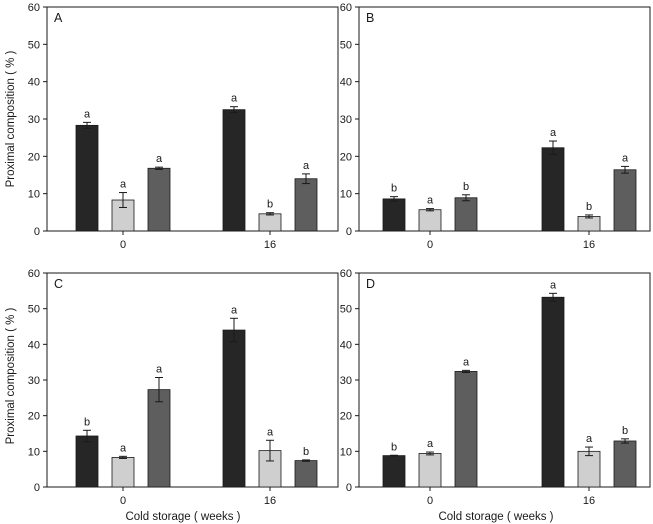  What do you see at coordinates (58, 284) in the screenshot?
I see `panel-label: C` at bounding box center [58, 284].